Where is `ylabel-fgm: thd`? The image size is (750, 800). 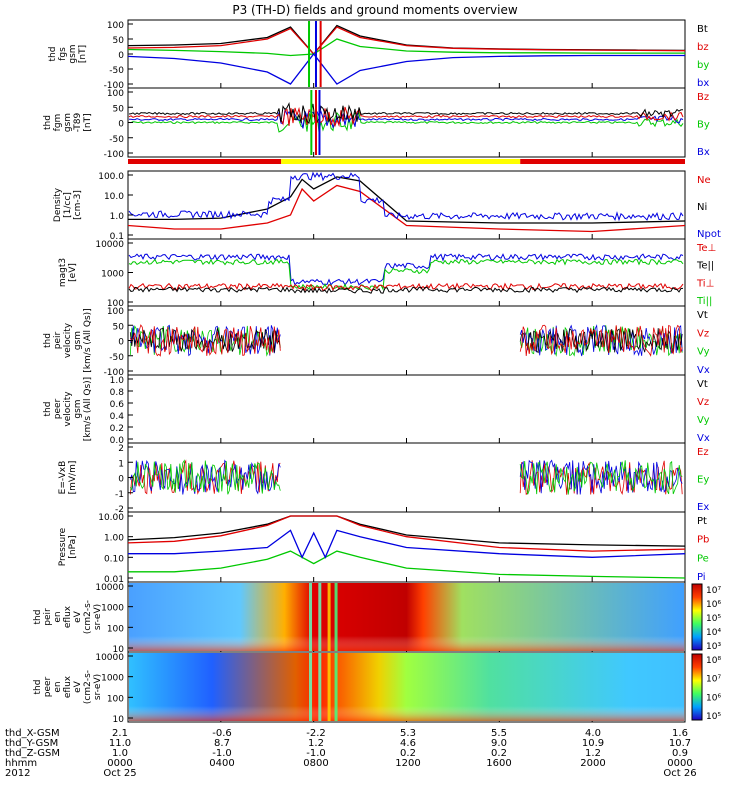
ylabel-fgm: thd is located at coordinates (48, 122).